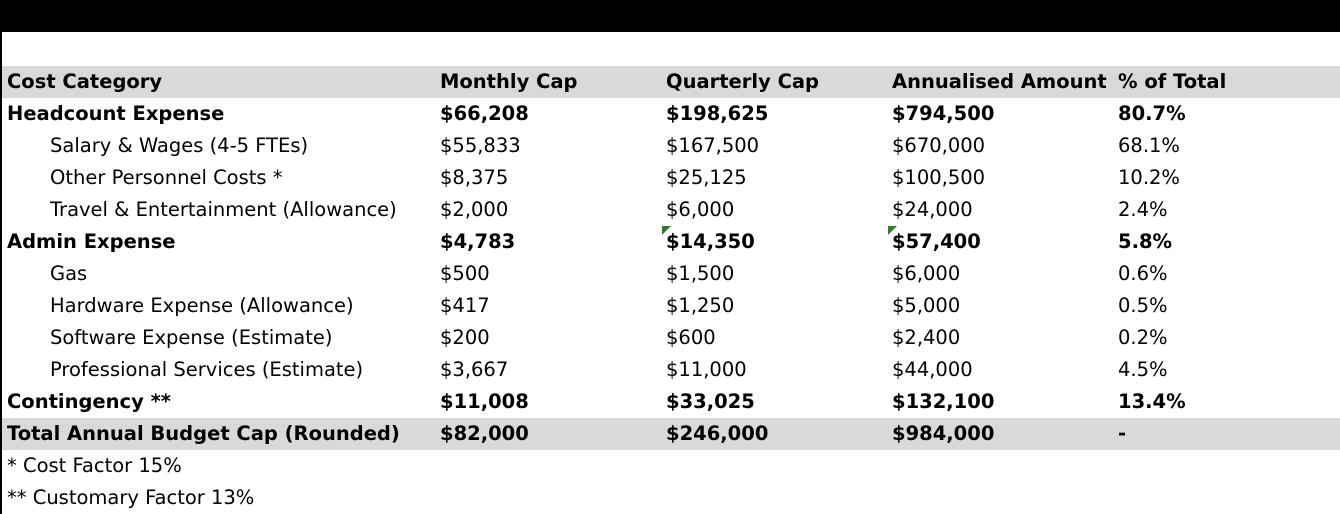 The image size is (1340, 514). Describe the element at coordinates (939, 145) in the screenshot. I see `annual-cell: $670,000` at that location.